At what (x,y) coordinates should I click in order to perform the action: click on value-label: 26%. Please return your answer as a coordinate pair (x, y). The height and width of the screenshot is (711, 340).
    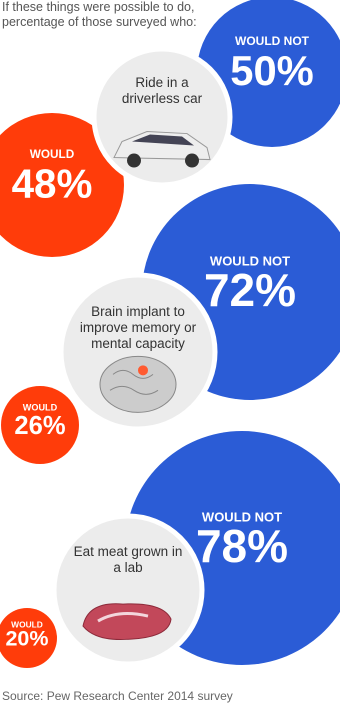
    Looking at the image, I should click on (39, 426).